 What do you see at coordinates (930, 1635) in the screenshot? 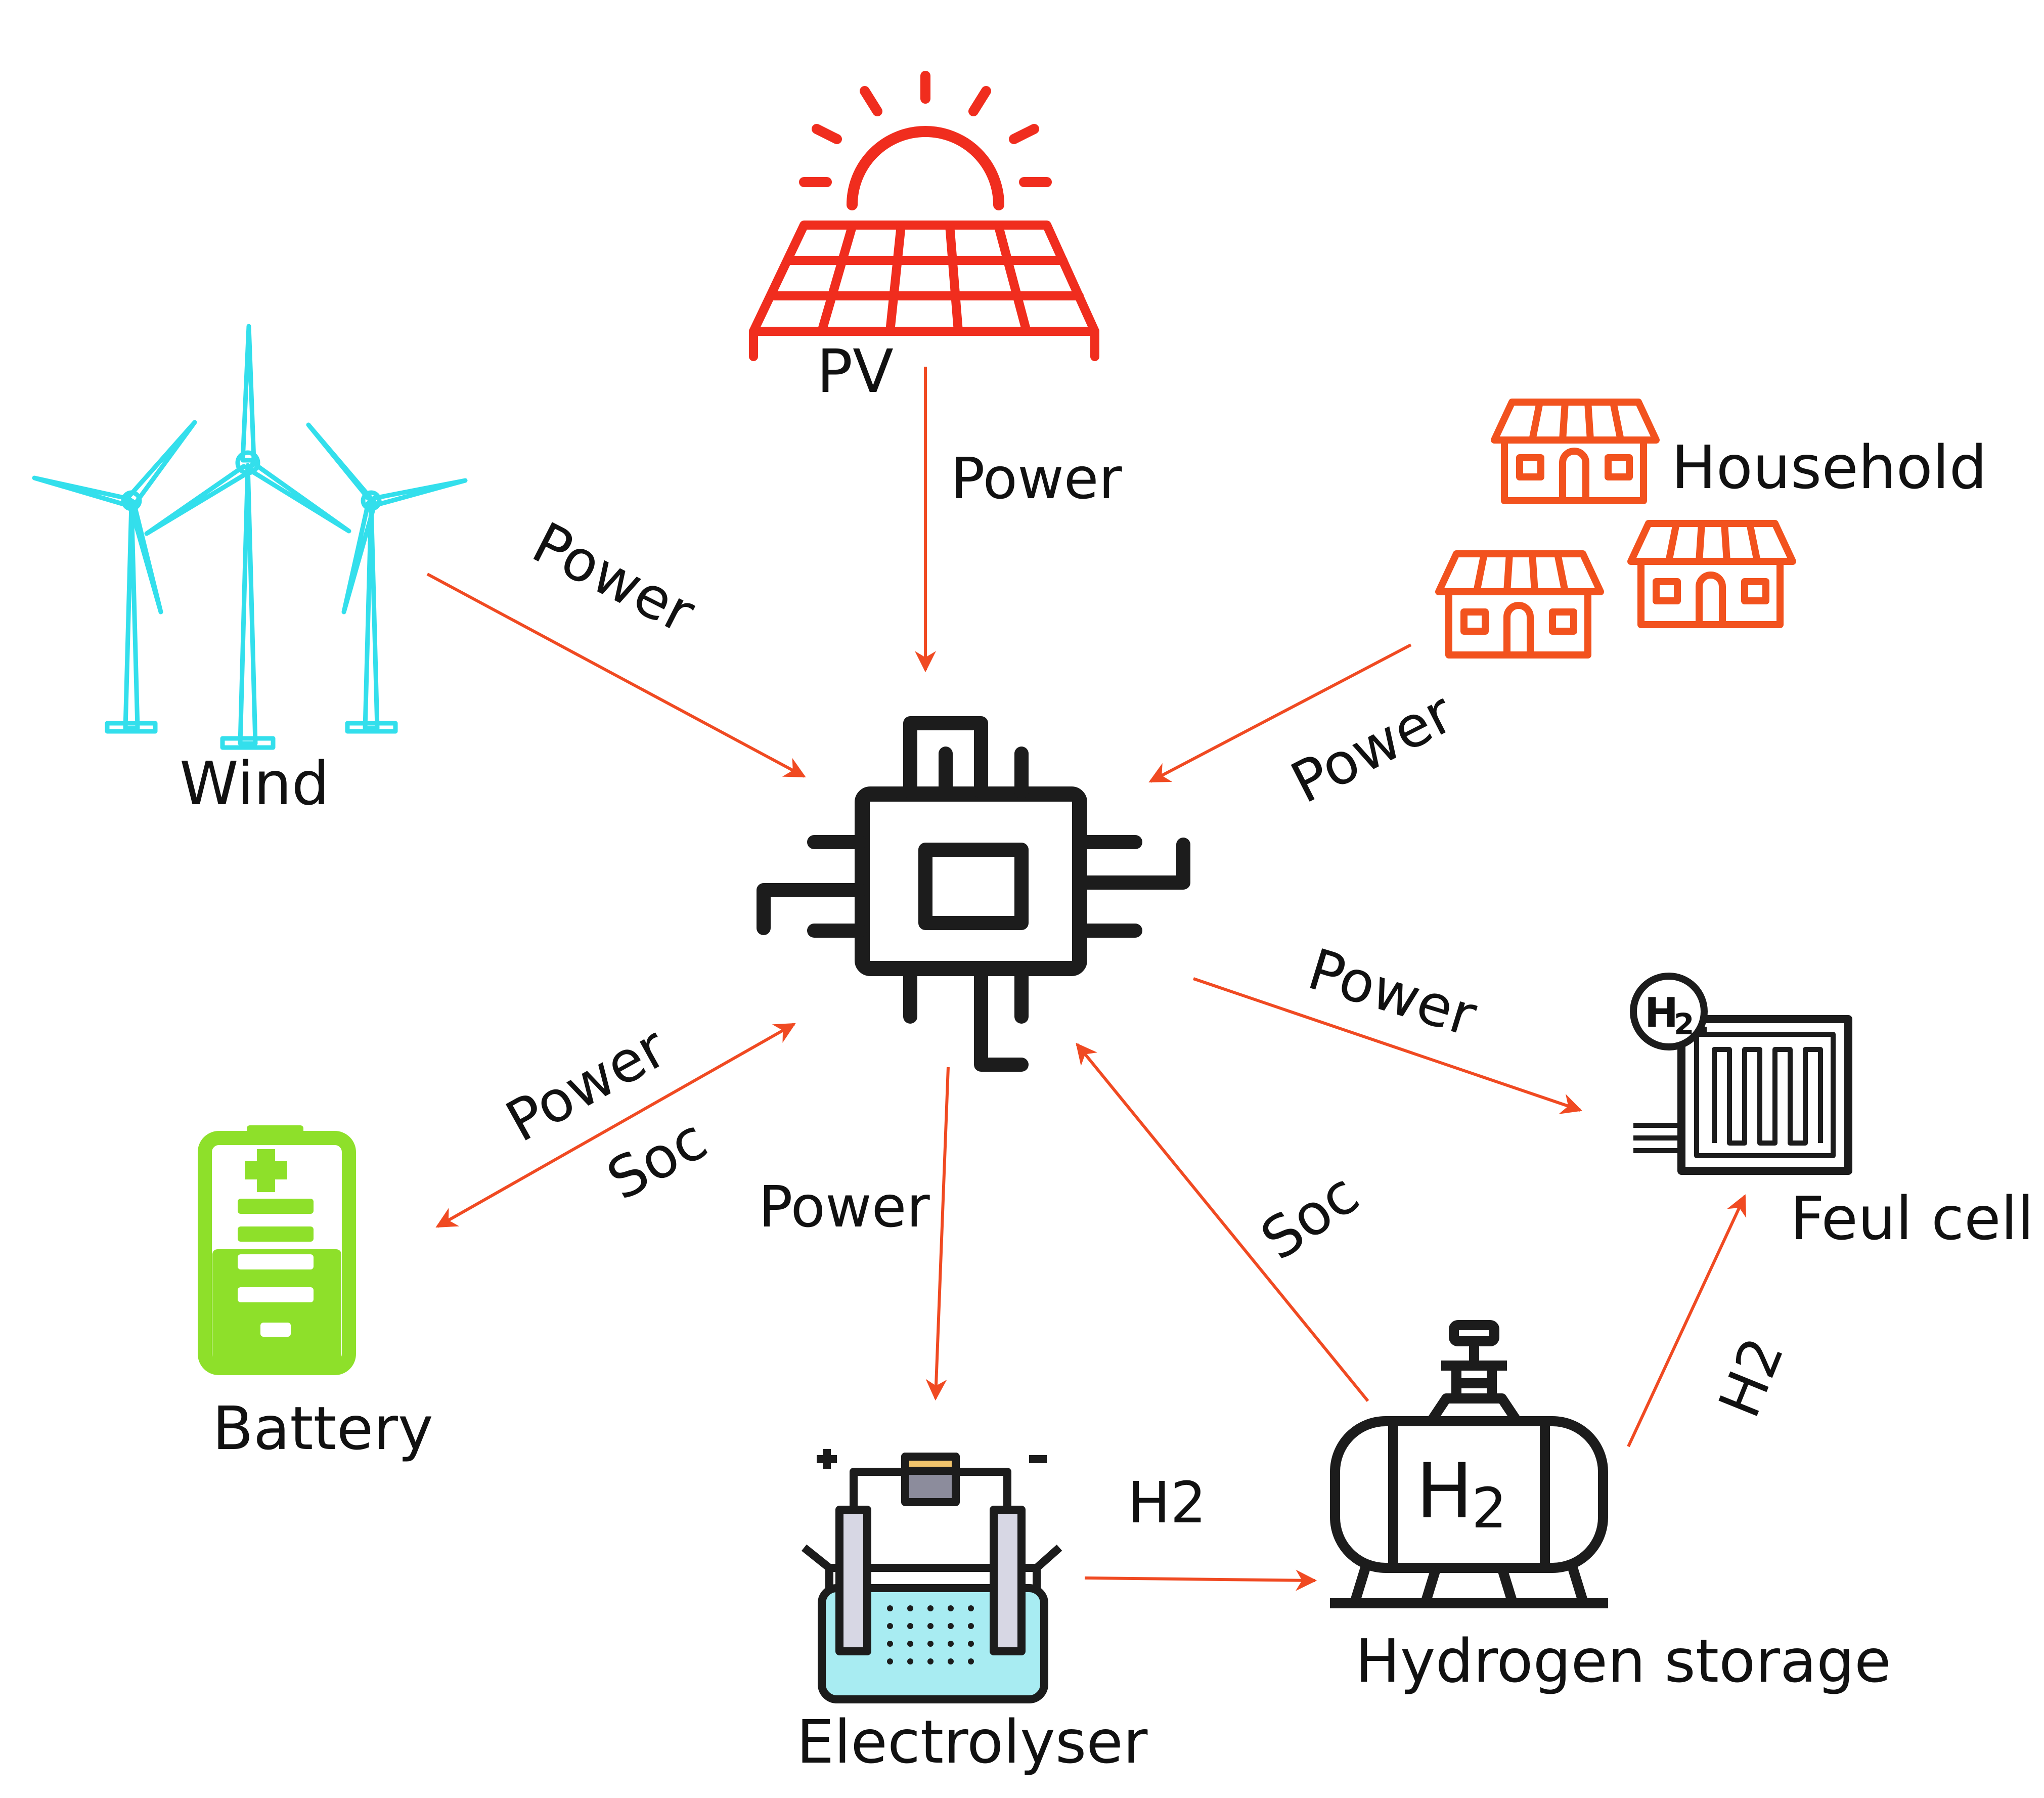
I see `electrolyte-bubbles` at bounding box center [930, 1635].